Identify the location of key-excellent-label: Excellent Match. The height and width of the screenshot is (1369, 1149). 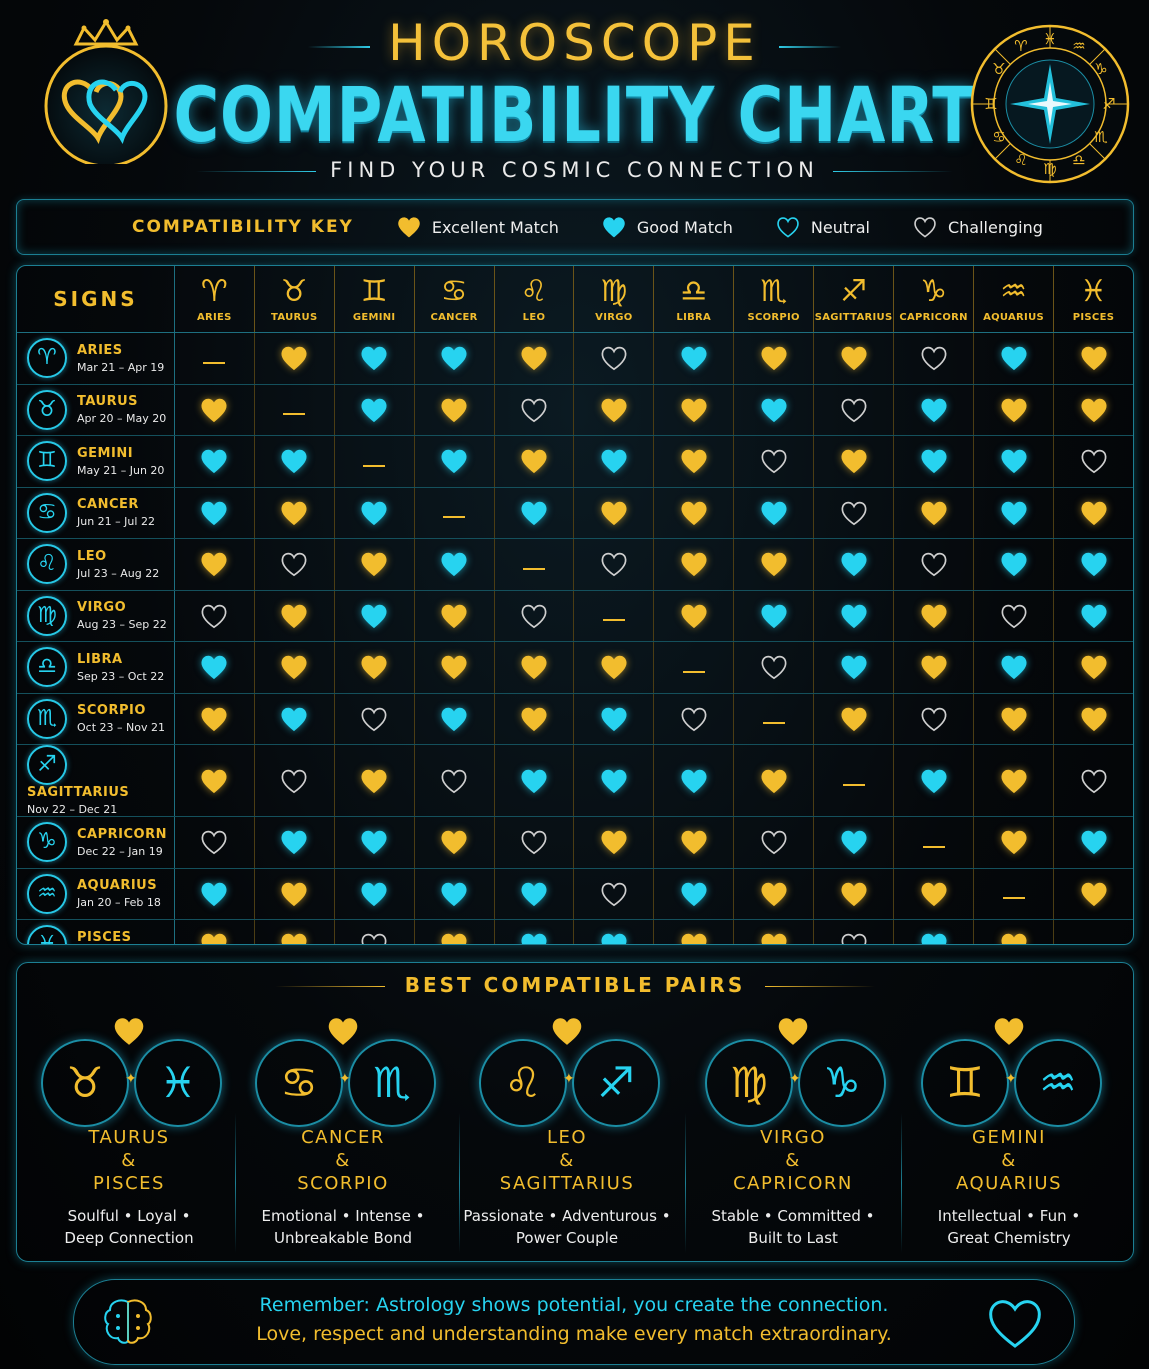
(495, 227).